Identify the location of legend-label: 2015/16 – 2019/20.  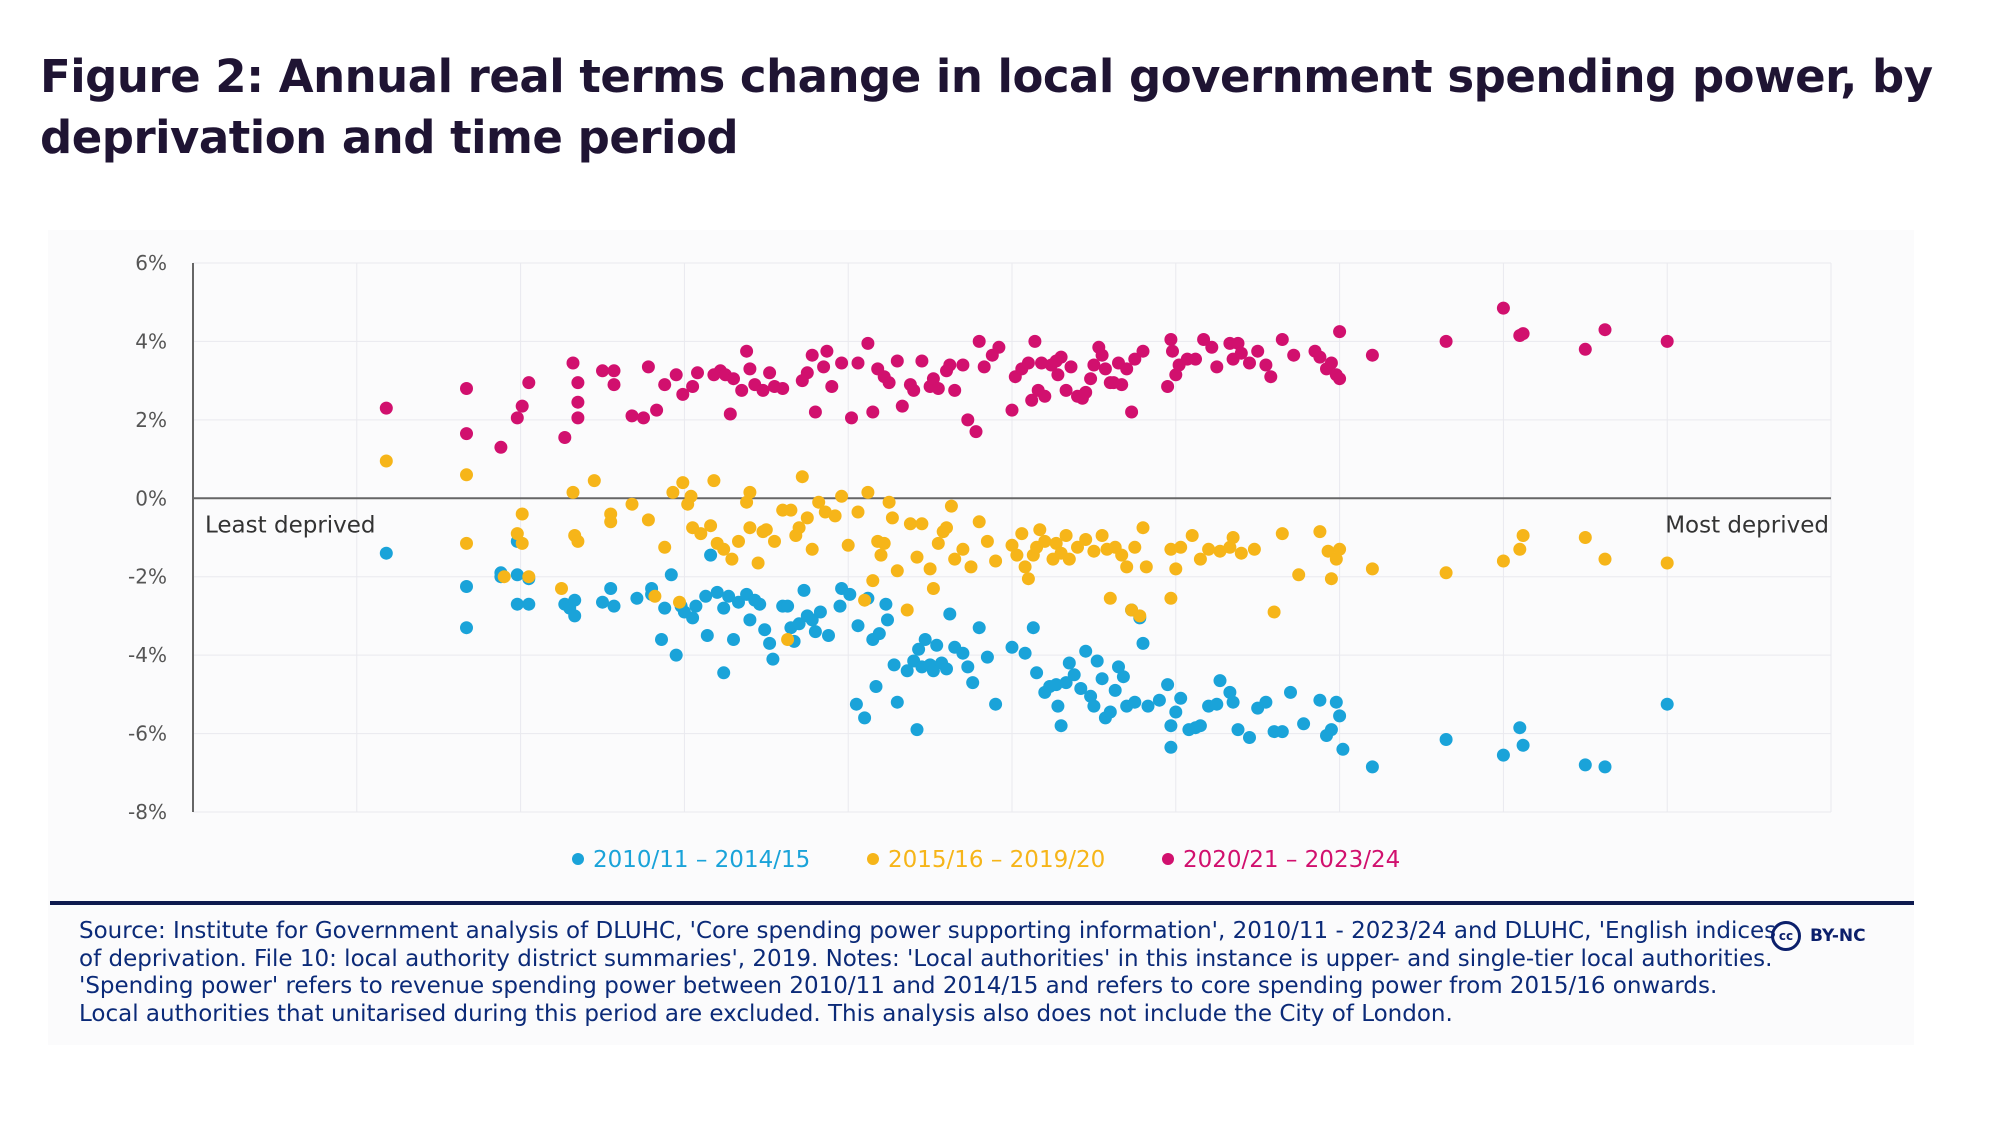
(996, 860).